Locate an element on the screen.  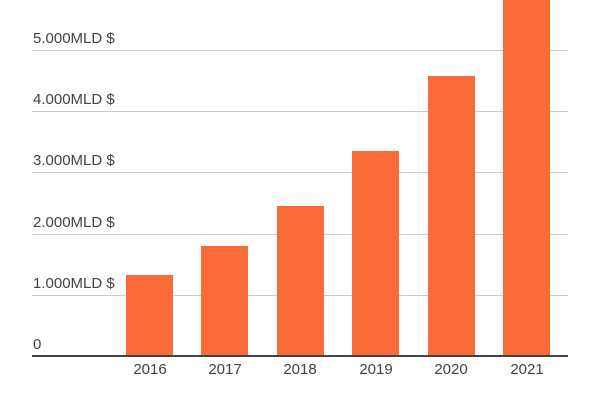
x-axis-label-2019: 2019 is located at coordinates (376, 369).